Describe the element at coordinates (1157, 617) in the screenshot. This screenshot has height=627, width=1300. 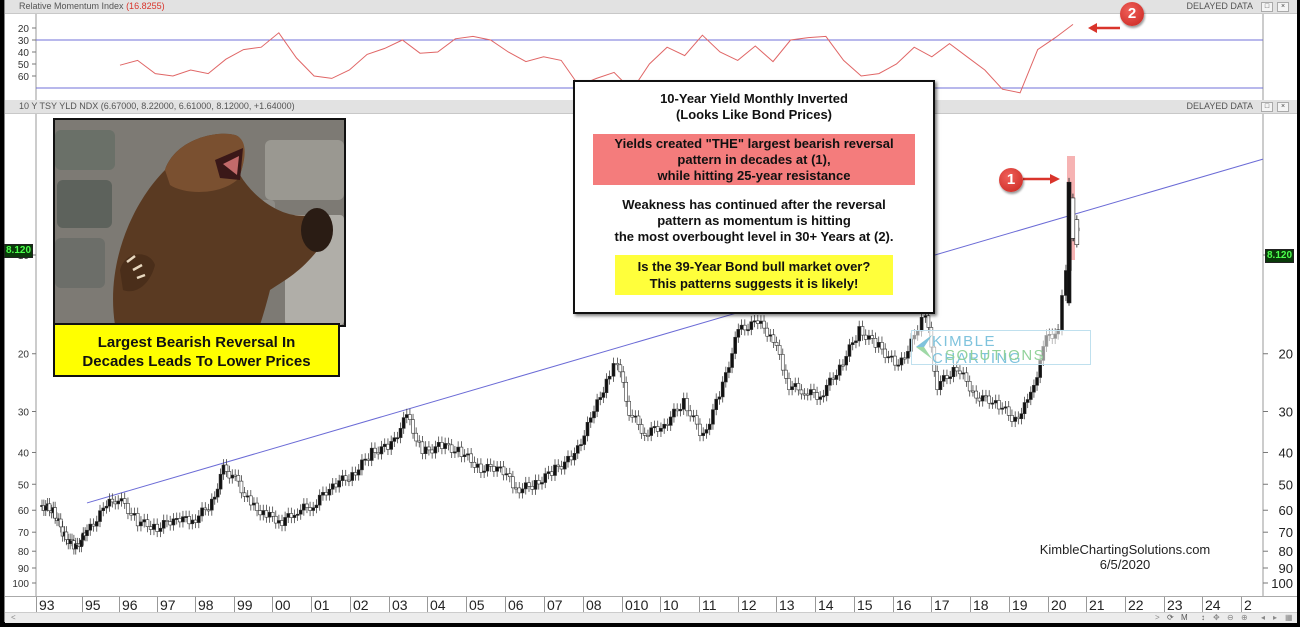
I see `scroll-right-icon: >` at that location.